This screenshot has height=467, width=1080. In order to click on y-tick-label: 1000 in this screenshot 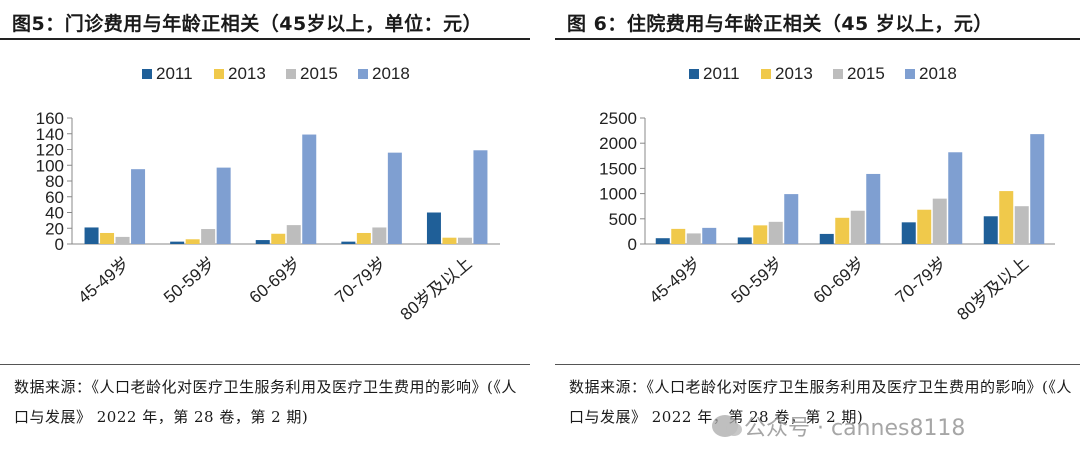, I will do `click(618, 194)`.